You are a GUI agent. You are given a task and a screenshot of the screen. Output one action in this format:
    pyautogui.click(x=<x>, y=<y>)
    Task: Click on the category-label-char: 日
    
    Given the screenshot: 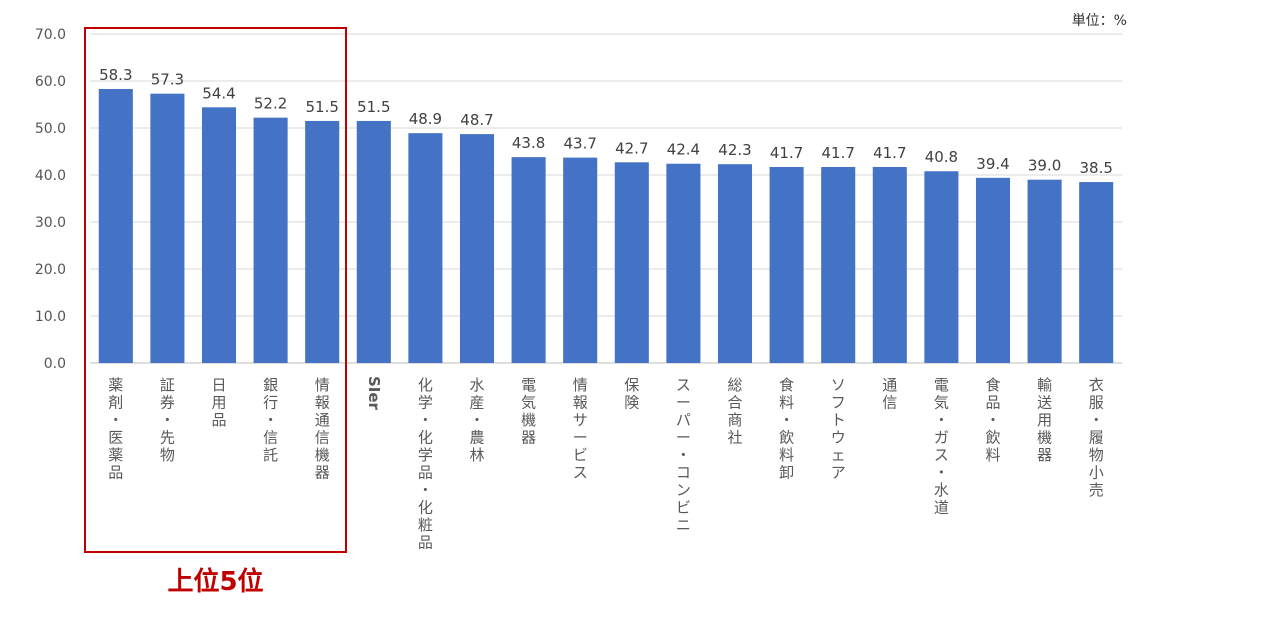 What is the action you would take?
    pyautogui.click(x=218, y=385)
    